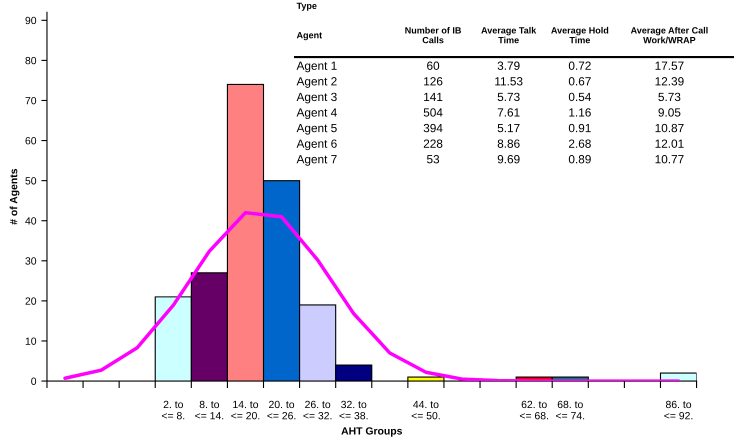  Describe the element at coordinates (678, 410) in the screenshot. I see `x-tick-label: 86. to <= 92.` at that location.